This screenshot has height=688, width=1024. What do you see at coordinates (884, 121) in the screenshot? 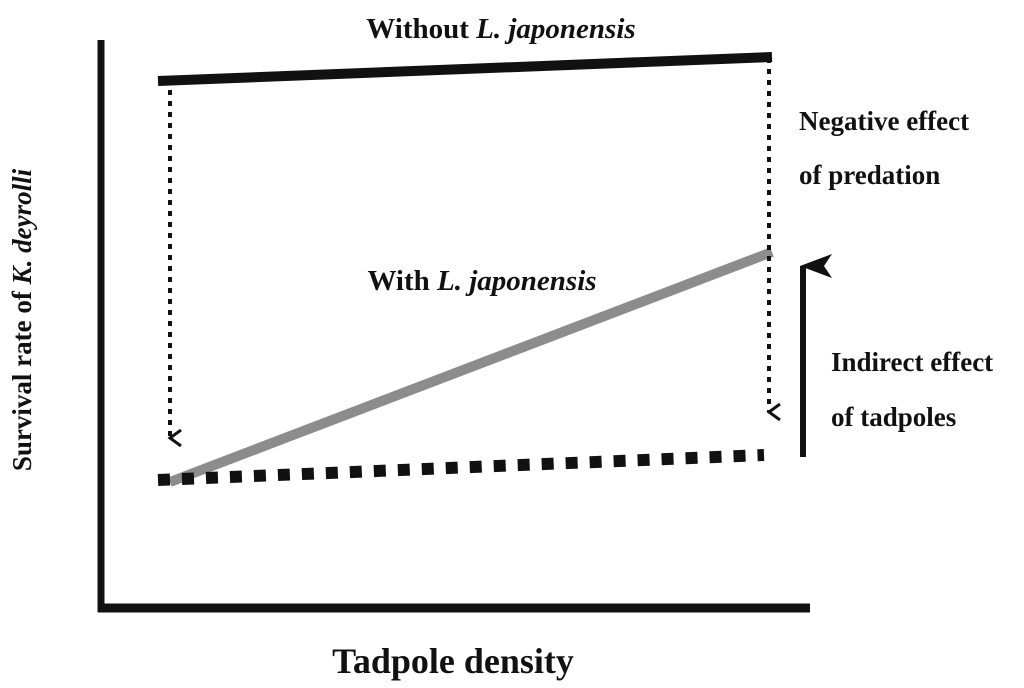
I see `negative-effect-label-line1: Negative effect` at bounding box center [884, 121].